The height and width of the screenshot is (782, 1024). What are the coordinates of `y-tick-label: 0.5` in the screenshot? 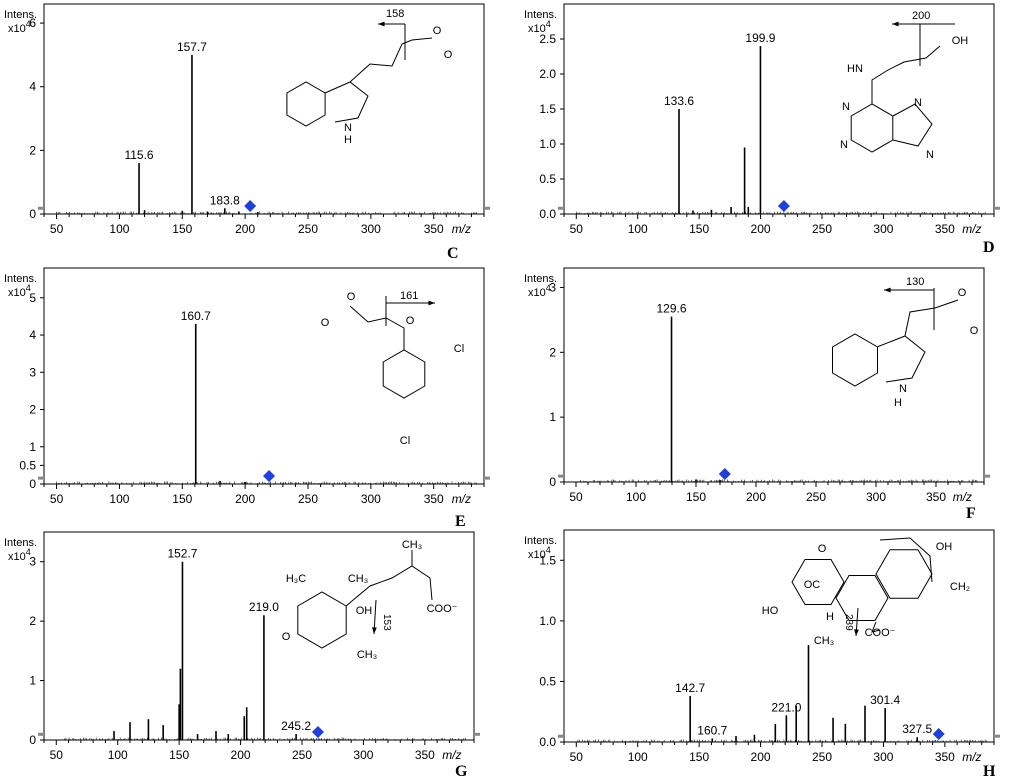 It's located at (547, 179).